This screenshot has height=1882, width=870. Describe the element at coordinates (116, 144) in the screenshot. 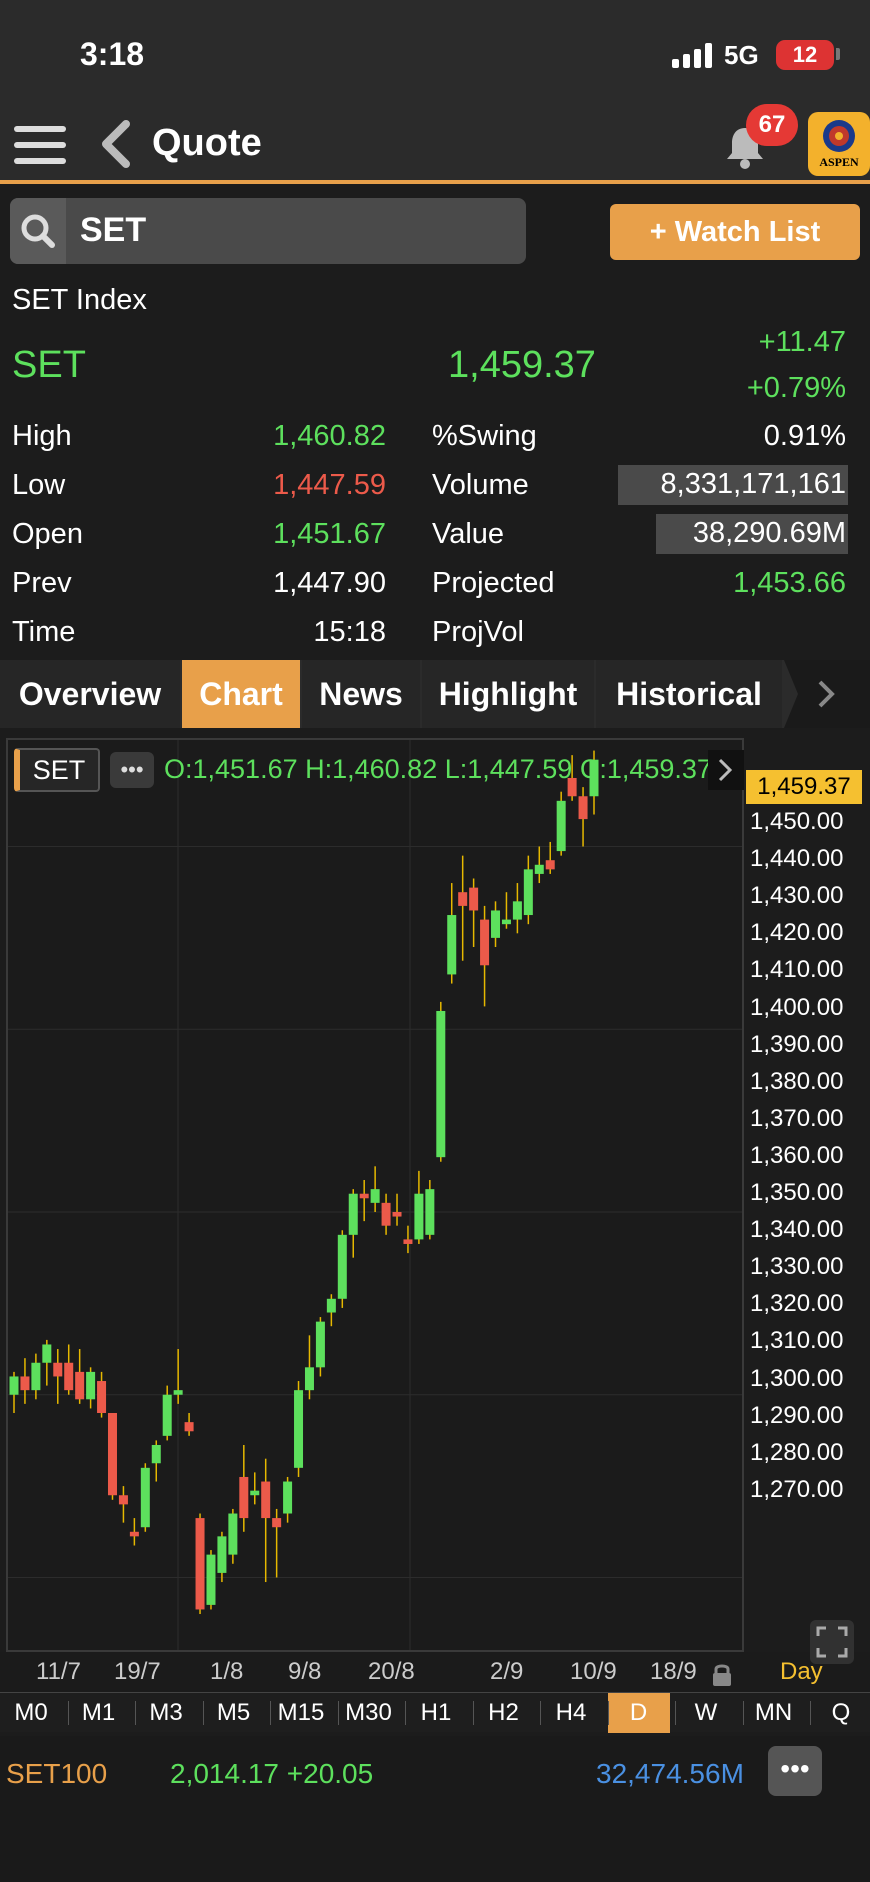

I see `back-chevron-icon` at that location.